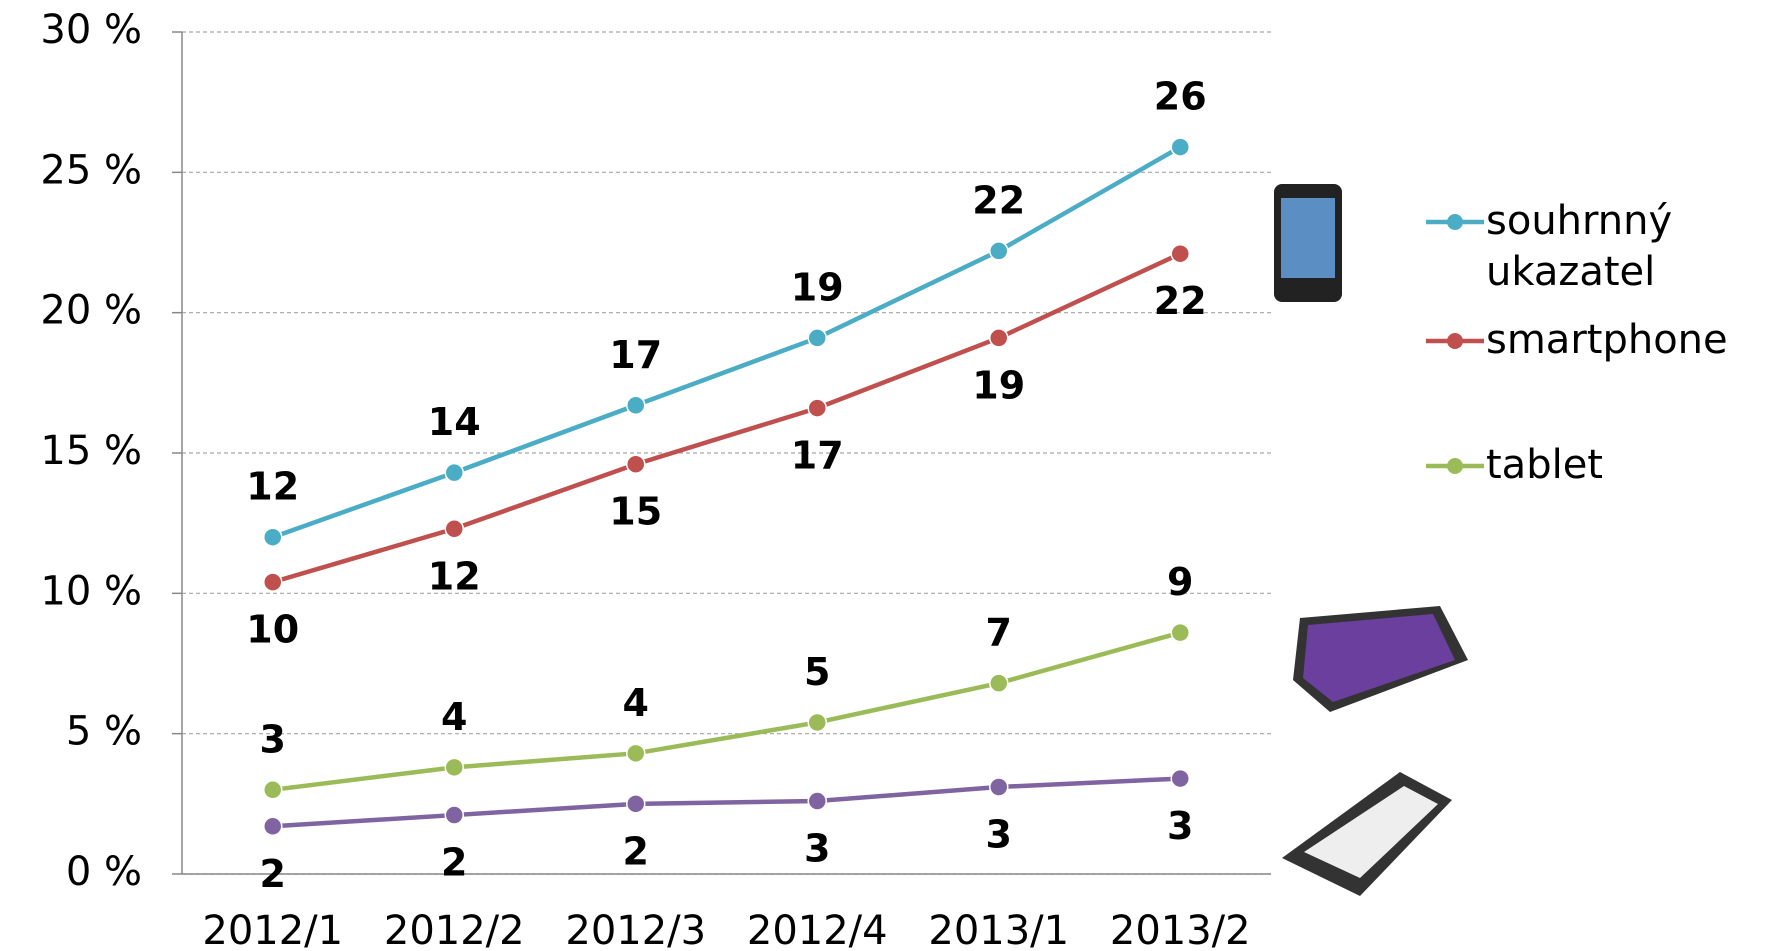 The height and width of the screenshot is (951, 1779). Describe the element at coordinates (635, 512) in the screenshot. I see `data-label: 15` at that location.